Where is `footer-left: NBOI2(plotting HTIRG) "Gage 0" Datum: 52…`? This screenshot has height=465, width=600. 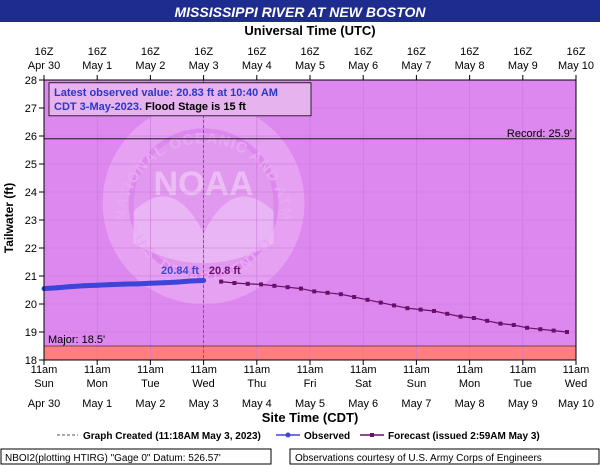 footer-left: NBOI2(plotting HTIRG) "Gage 0" Datum: 52… is located at coordinates (113, 458).